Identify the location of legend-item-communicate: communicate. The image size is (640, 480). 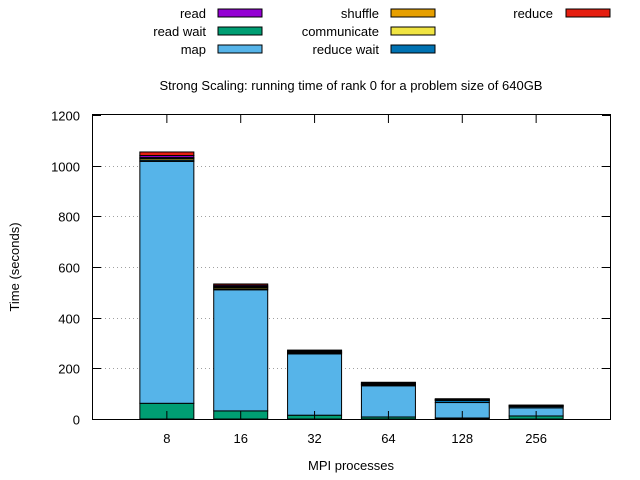
(369, 31).